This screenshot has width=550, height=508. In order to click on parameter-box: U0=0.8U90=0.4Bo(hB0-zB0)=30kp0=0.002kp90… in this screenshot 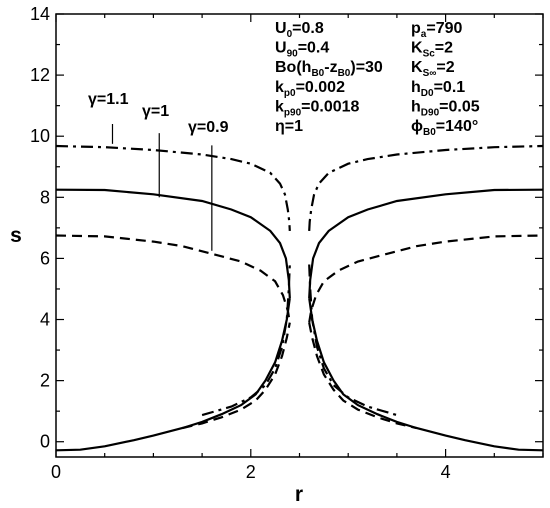, I will do `click(377, 79)`.